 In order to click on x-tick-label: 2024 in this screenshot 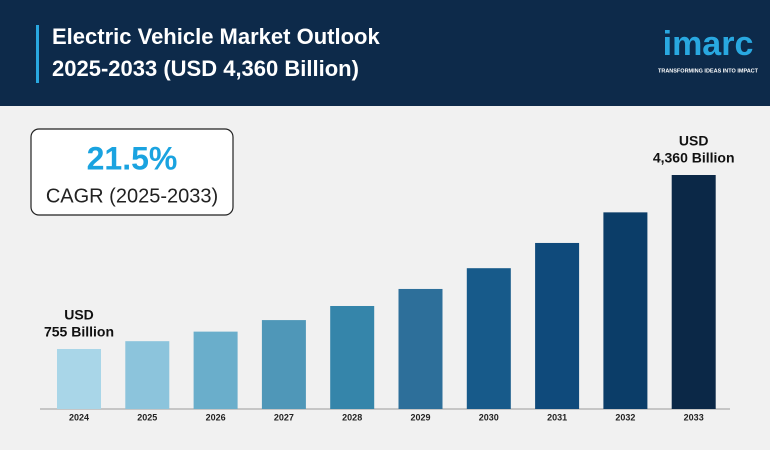, I will do `click(79, 417)`.